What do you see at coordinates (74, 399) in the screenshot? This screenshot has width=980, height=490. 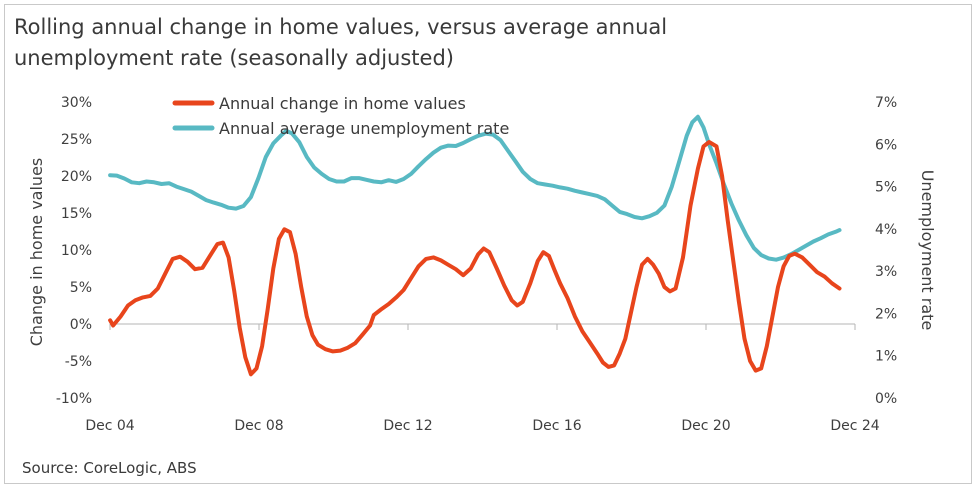 I see `y-left-tick-label: -10%` at bounding box center [74, 399].